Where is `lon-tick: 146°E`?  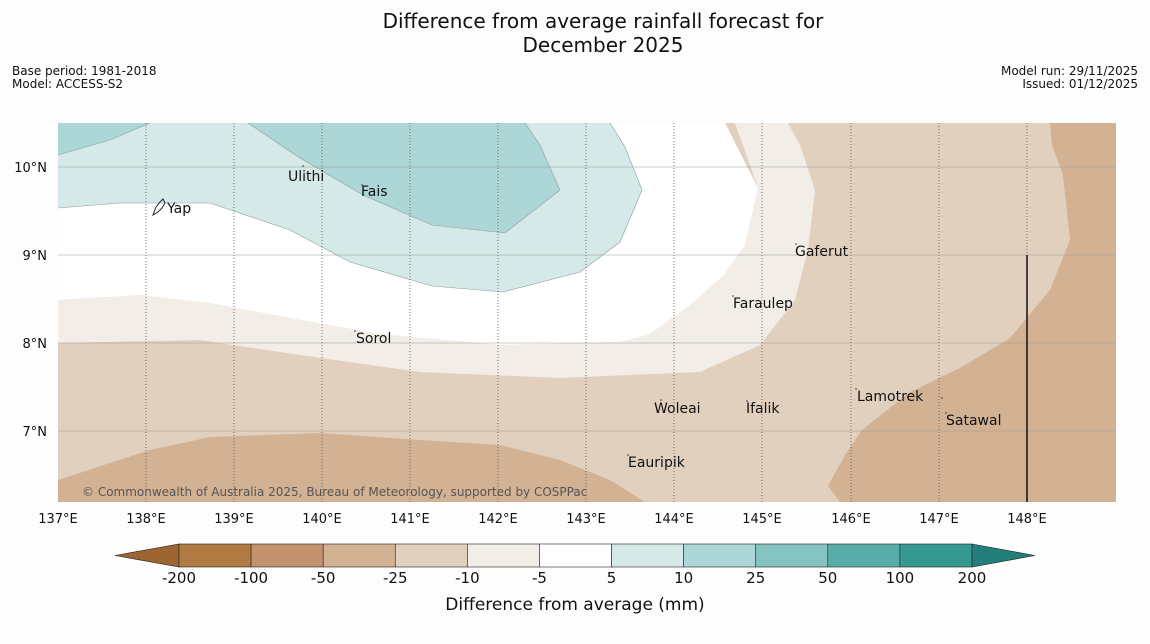
lon-tick: 146°E is located at coordinates (851, 519).